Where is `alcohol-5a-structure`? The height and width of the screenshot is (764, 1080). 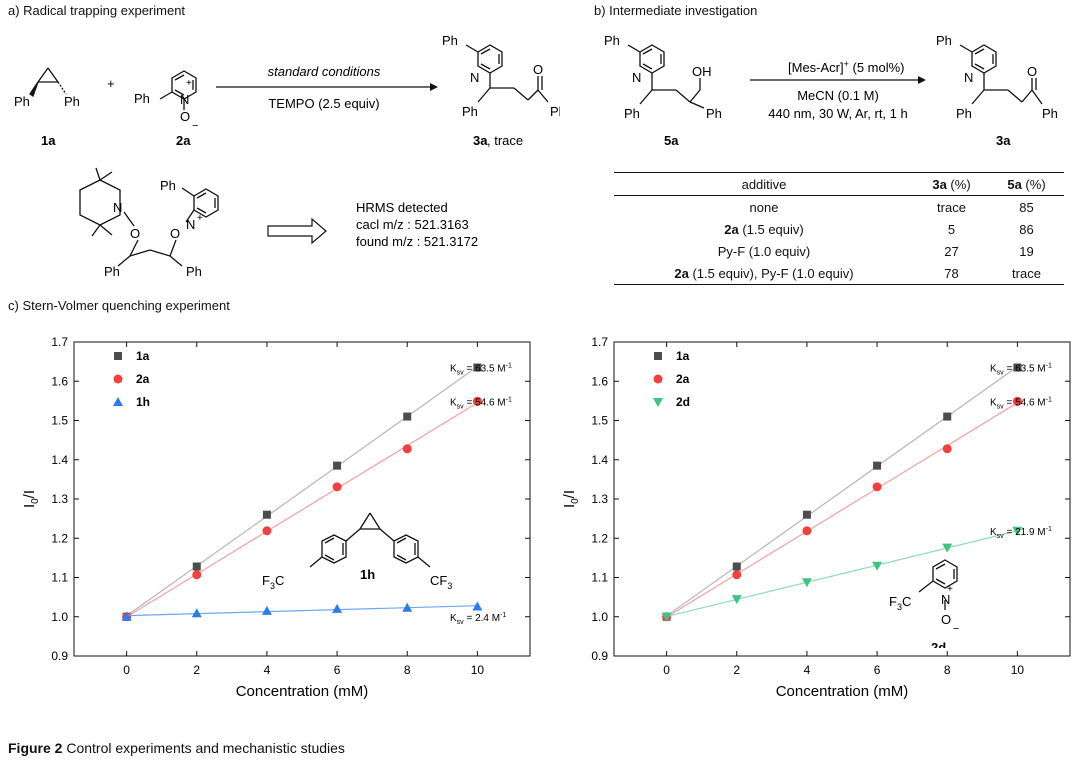
alcohol-5a-structure is located at coordinates (666, 76).